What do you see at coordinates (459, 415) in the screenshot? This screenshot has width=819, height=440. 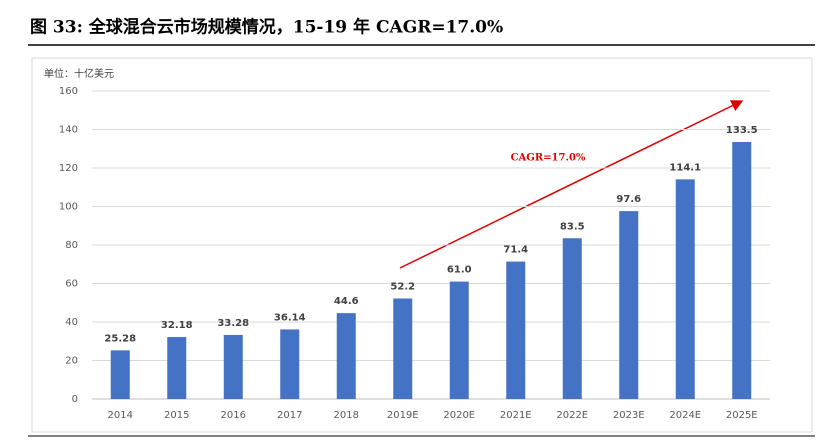 I see `x-tick-label: 2020E` at bounding box center [459, 415].